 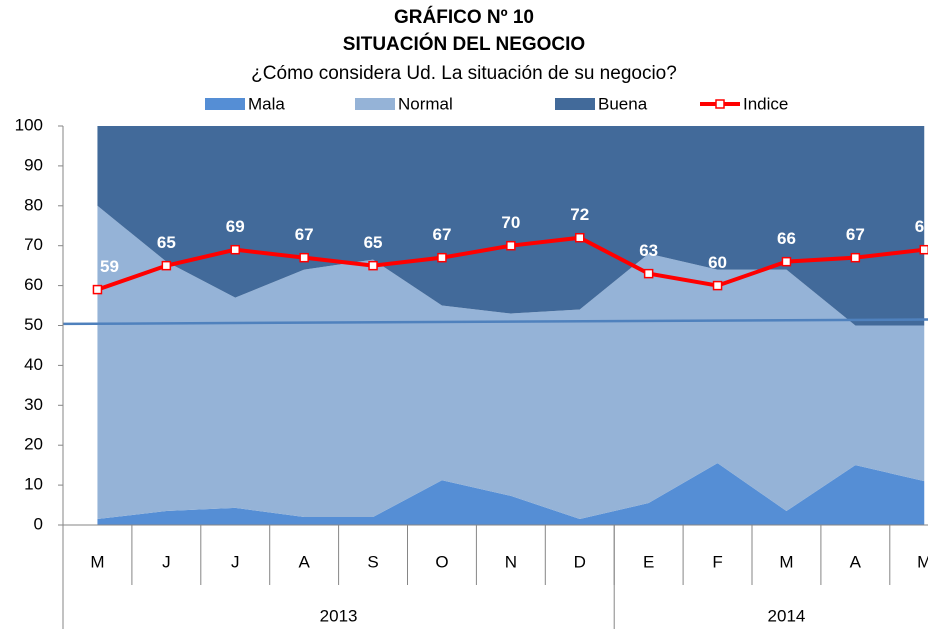 What do you see at coordinates (717, 262) in the screenshot?
I see `data-label: 60` at bounding box center [717, 262].